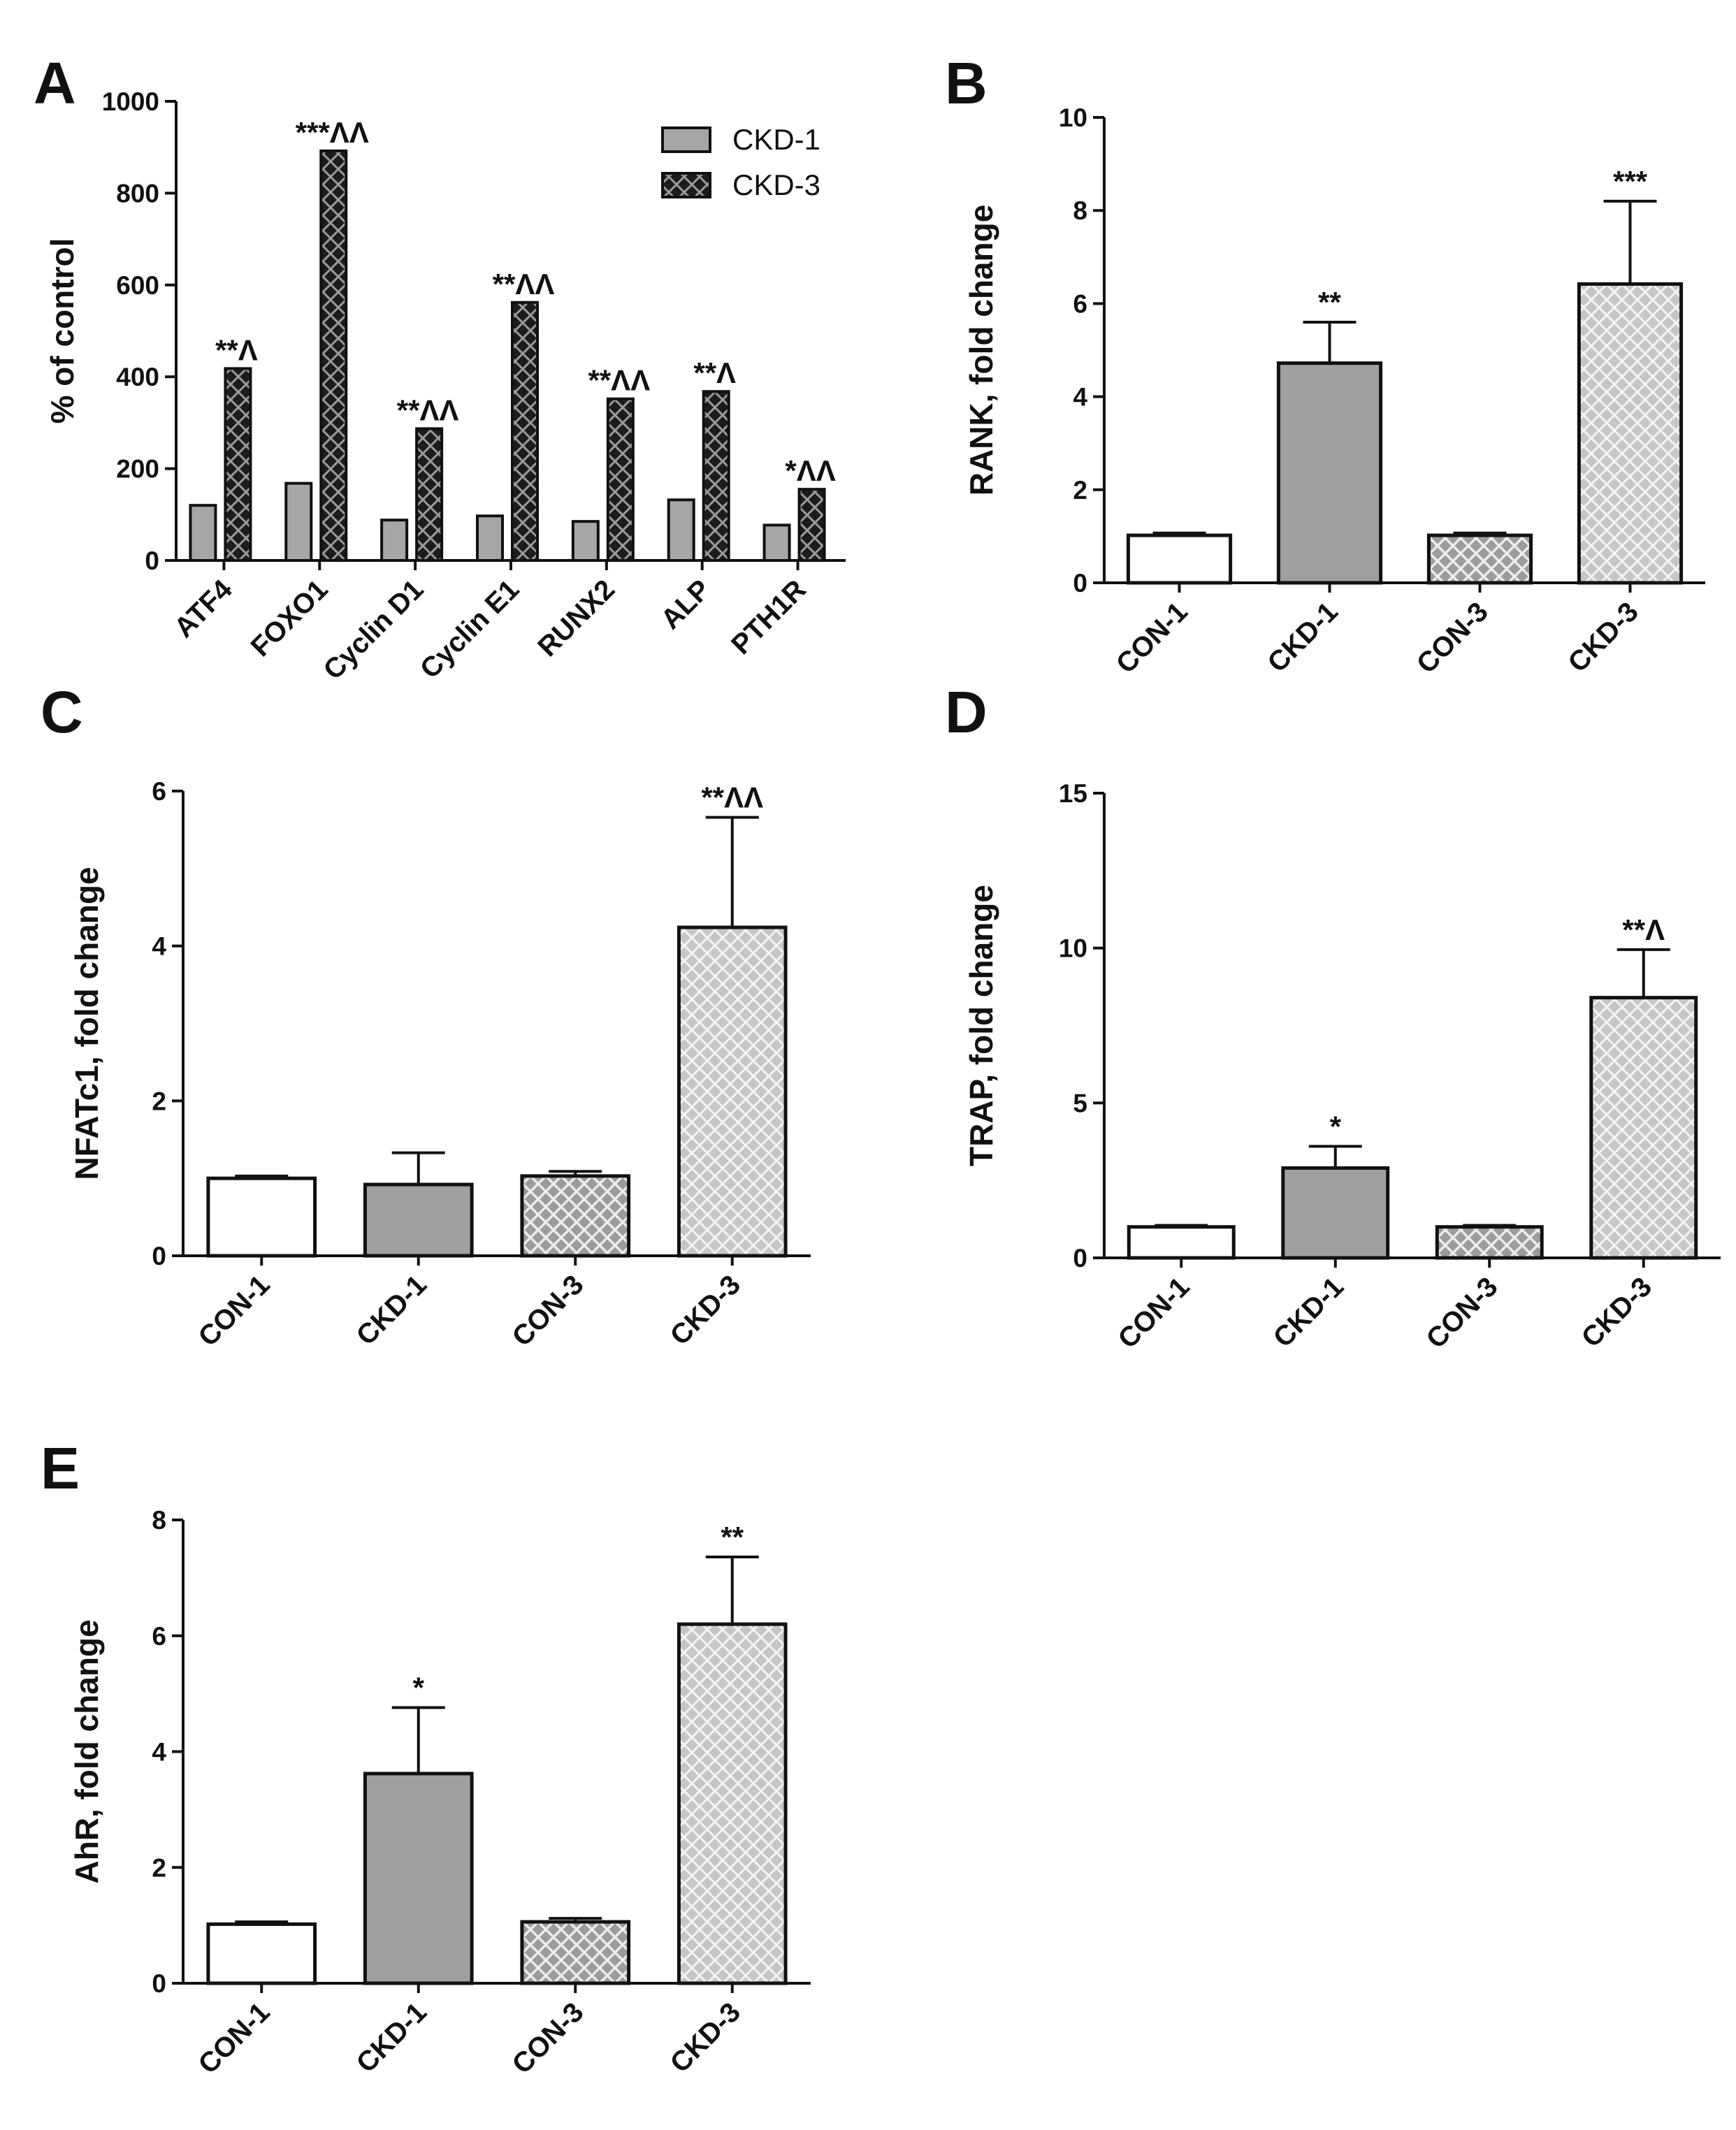 The image size is (1736, 2130). I want to click on panel-a-axes: 0 200 400 600 800 1000 % of control, so click(445, 331).